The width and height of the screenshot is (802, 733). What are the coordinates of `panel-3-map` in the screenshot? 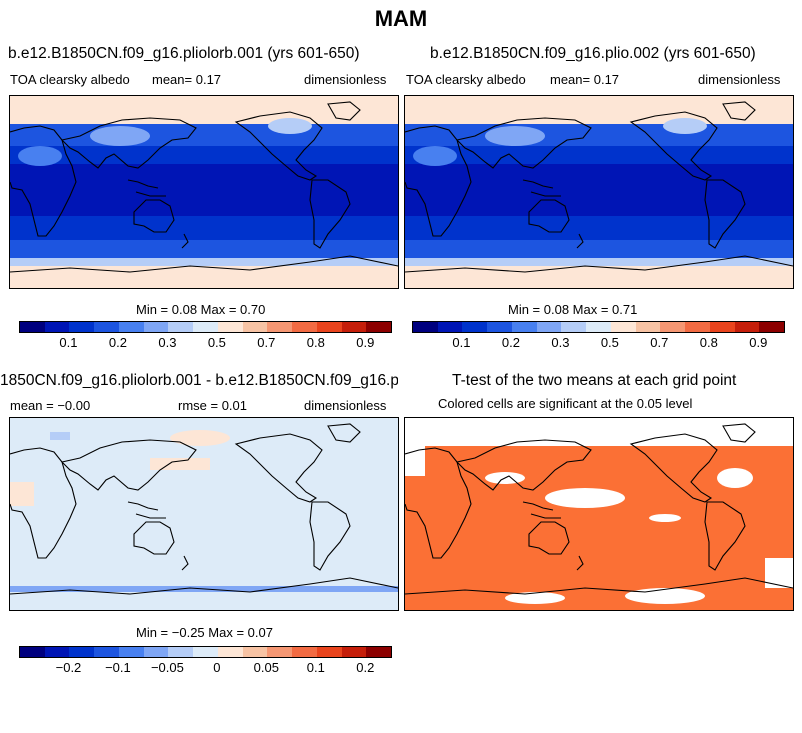 It's located at (204, 514).